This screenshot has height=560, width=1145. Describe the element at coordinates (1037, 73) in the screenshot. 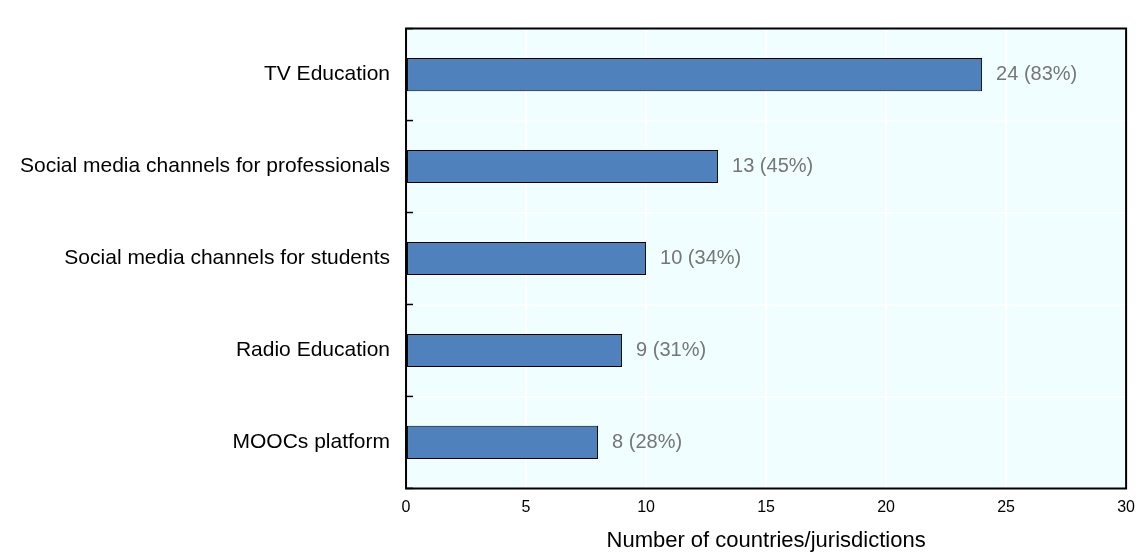

I see `data-label: 24 (83%)` at that location.